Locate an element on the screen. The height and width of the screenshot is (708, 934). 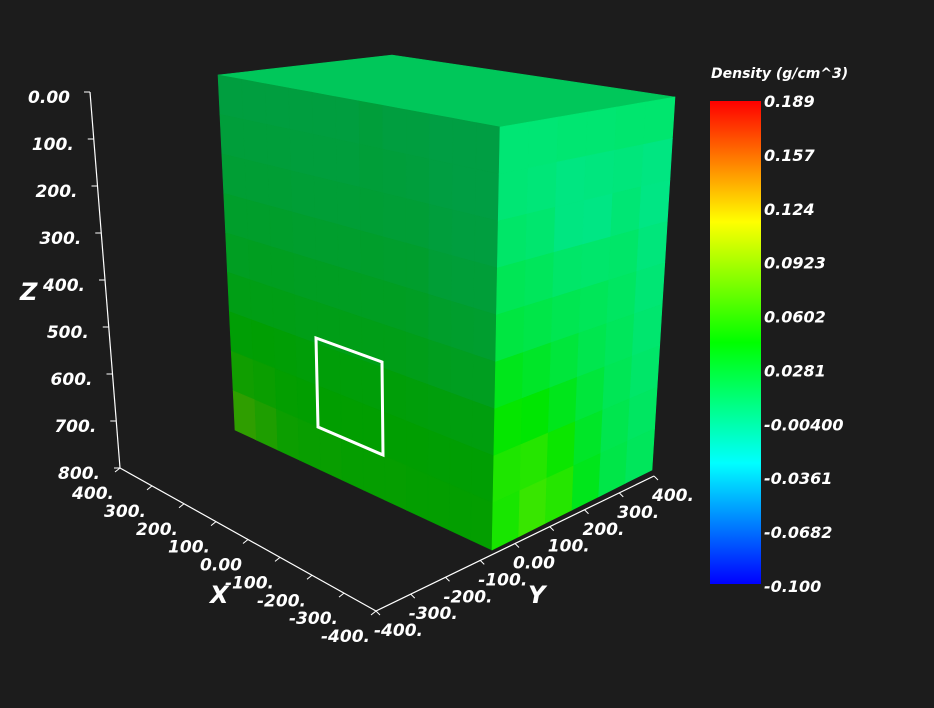
y-axis-tick-label: 400. is located at coordinates (672, 496).